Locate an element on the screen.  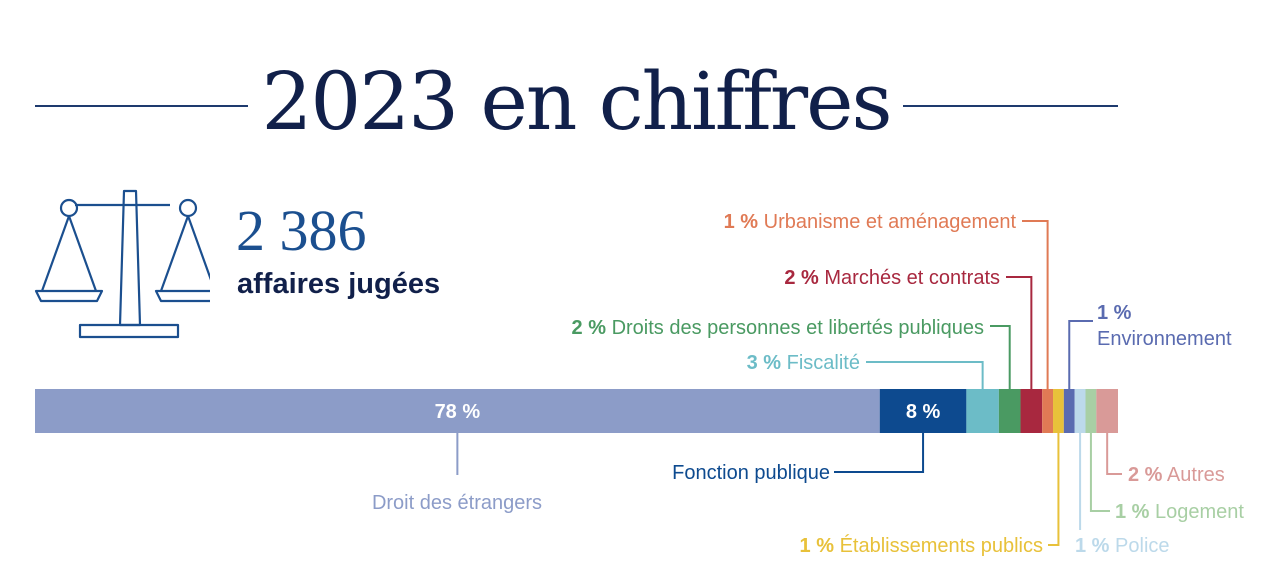
category-pct-8: 1 % is located at coordinates (1092, 546).